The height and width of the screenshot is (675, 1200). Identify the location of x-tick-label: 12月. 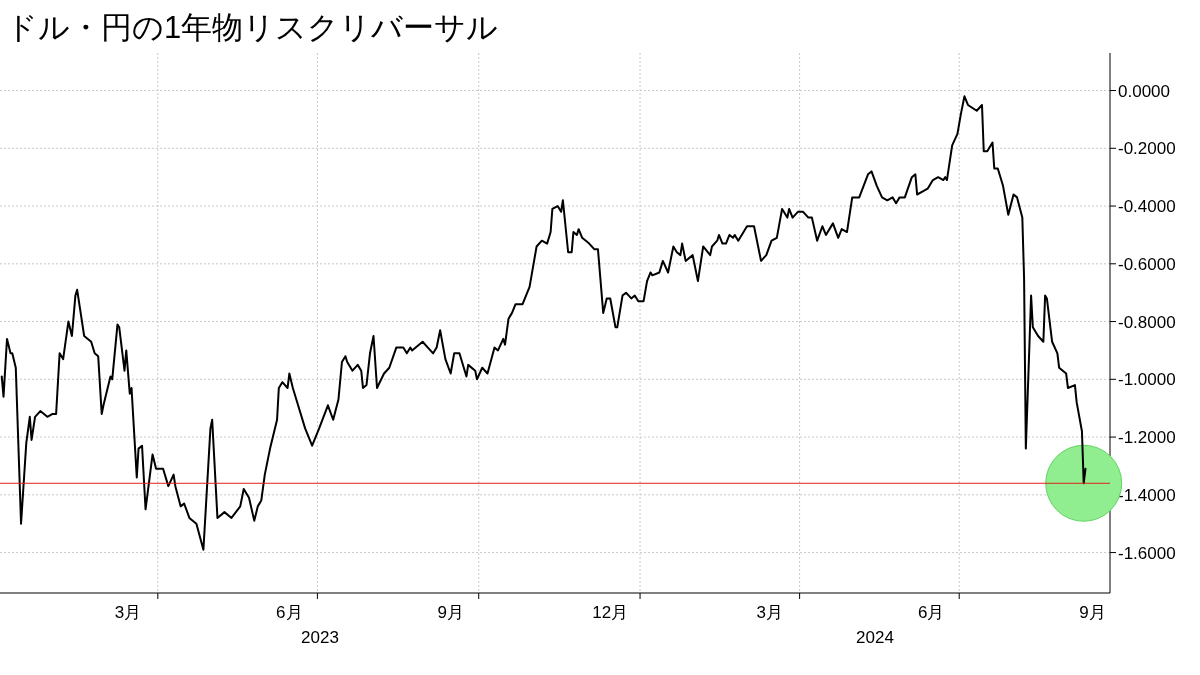
(610, 612).